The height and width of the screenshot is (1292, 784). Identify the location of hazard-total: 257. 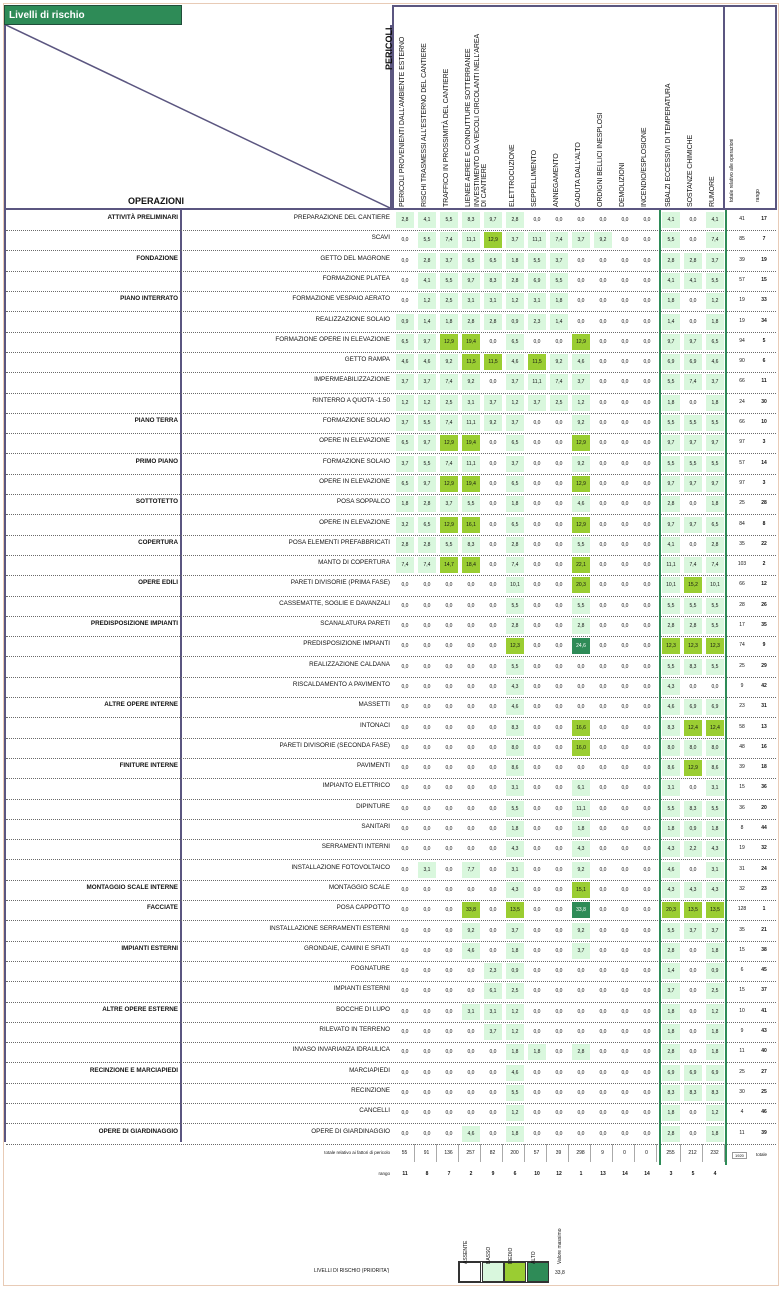
(471, 1153).